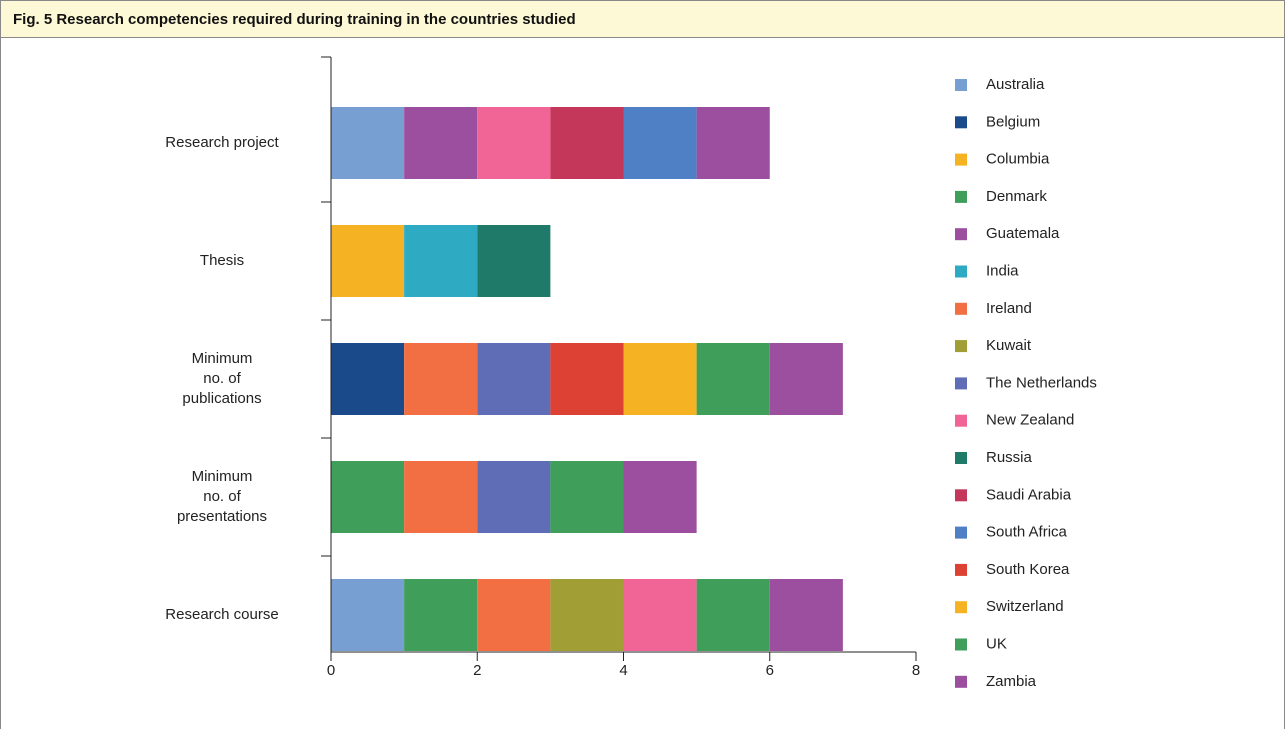  Describe the element at coordinates (1015, 84) in the screenshot. I see `legend-label: Australia` at that location.